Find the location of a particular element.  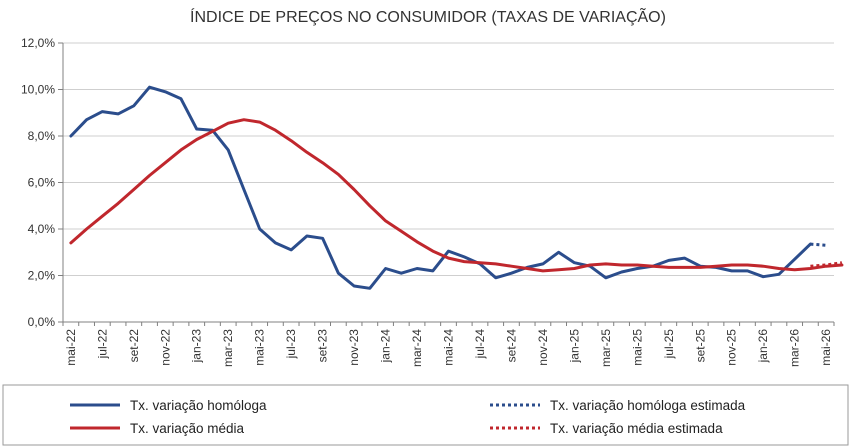

x-tick-label: set-24 is located at coordinates (511, 346).